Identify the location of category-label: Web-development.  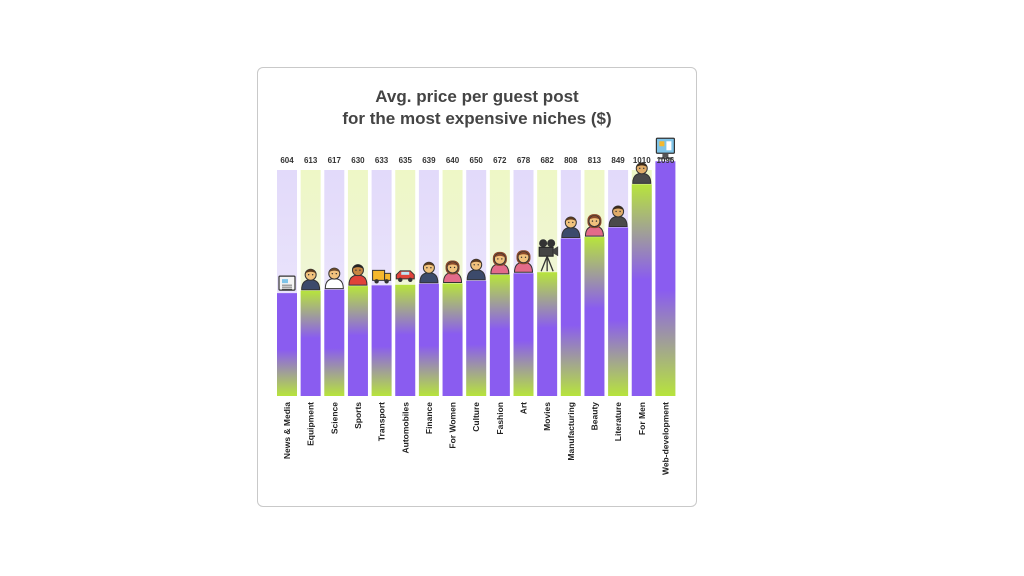
(665, 438).